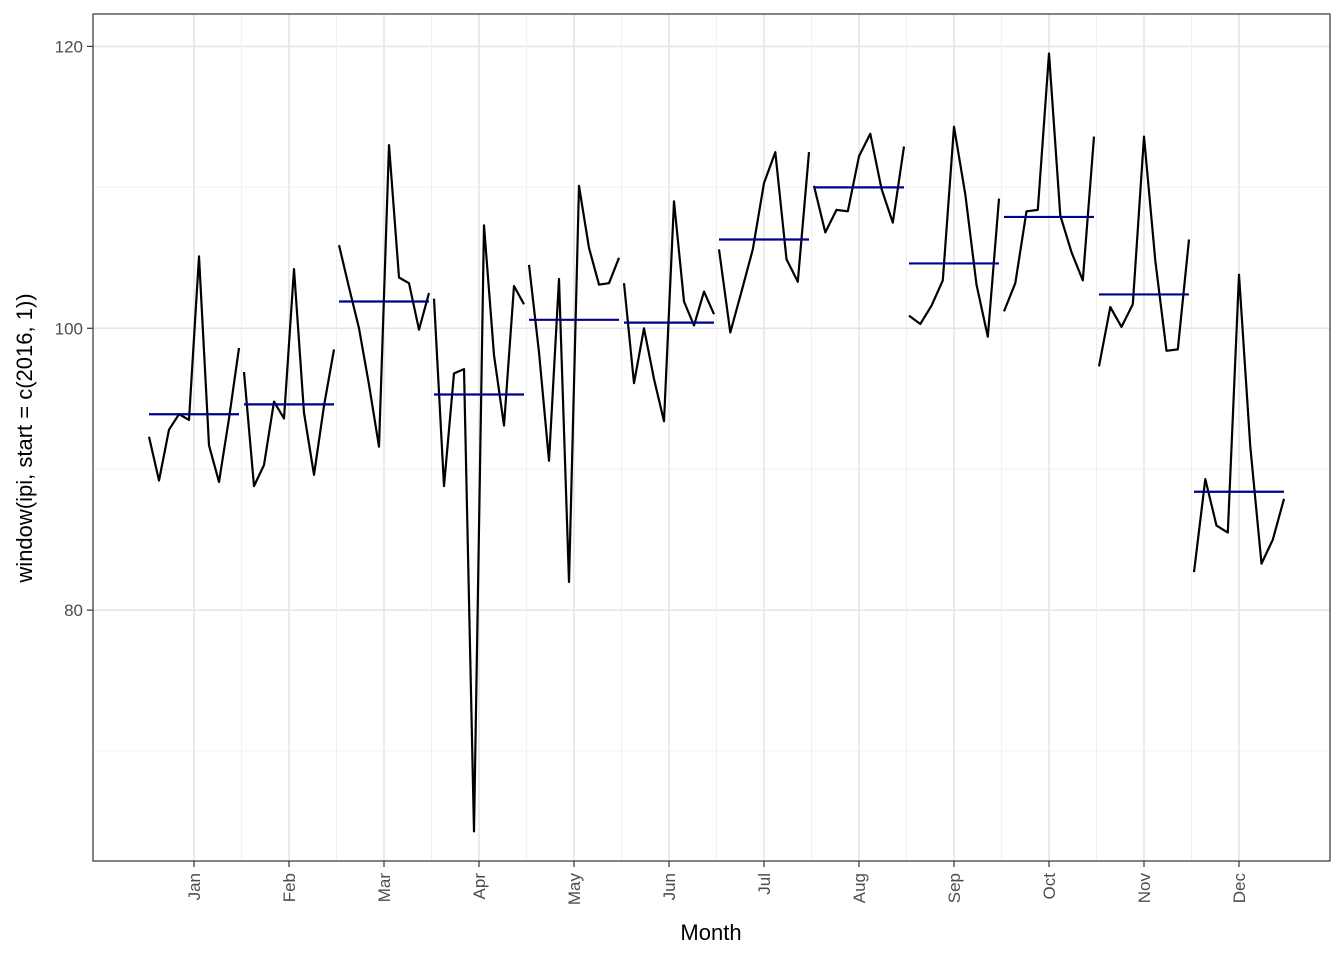 Image resolution: width=1344 pixels, height=960 pixels. What do you see at coordinates (289, 887) in the screenshot?
I see `x-tick-label-feb: Feb` at bounding box center [289, 887].